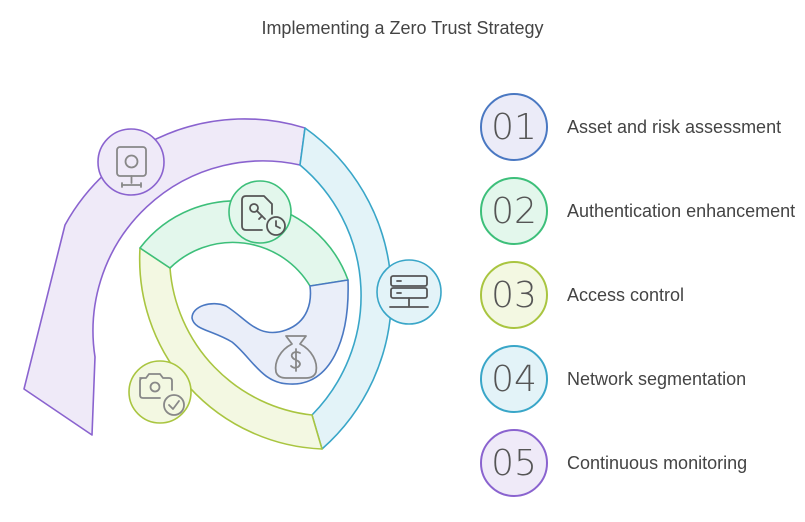 The image size is (805, 522). Describe the element at coordinates (681, 211) in the screenshot. I see `step-label: Authentication enhancement` at that location.